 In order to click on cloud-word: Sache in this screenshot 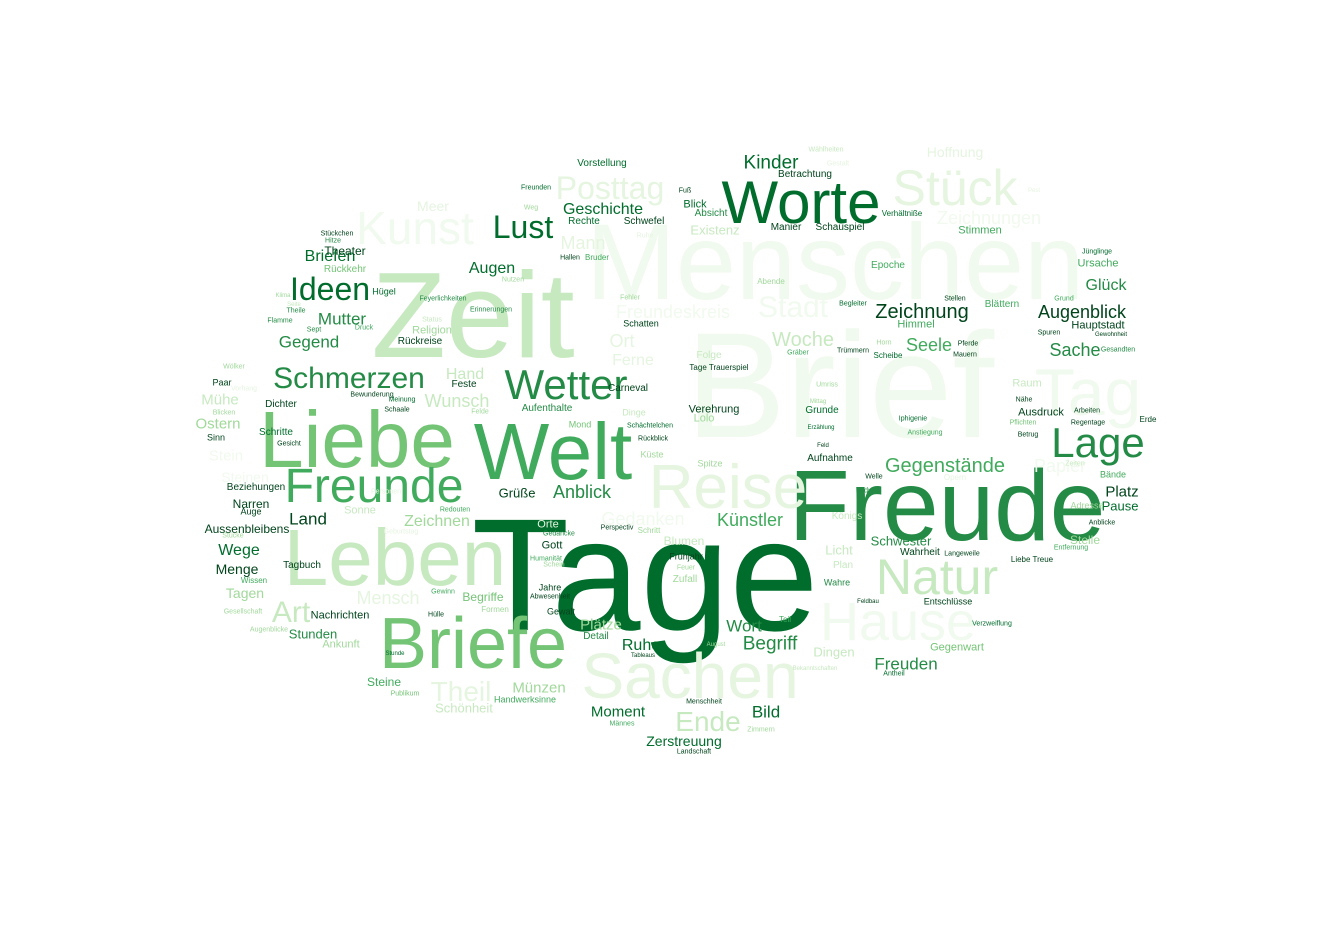, I will do `click(1075, 350)`.